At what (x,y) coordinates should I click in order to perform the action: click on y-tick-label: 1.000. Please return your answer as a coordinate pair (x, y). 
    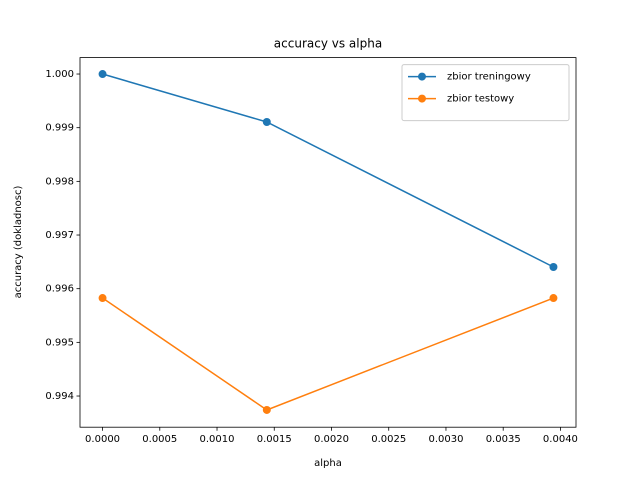
    Looking at the image, I should click on (59, 74).